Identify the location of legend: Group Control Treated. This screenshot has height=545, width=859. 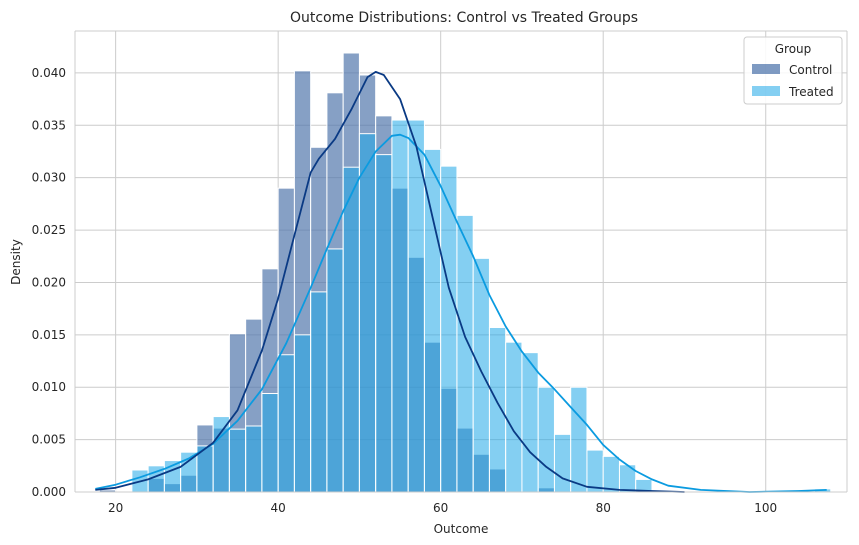
(793, 70).